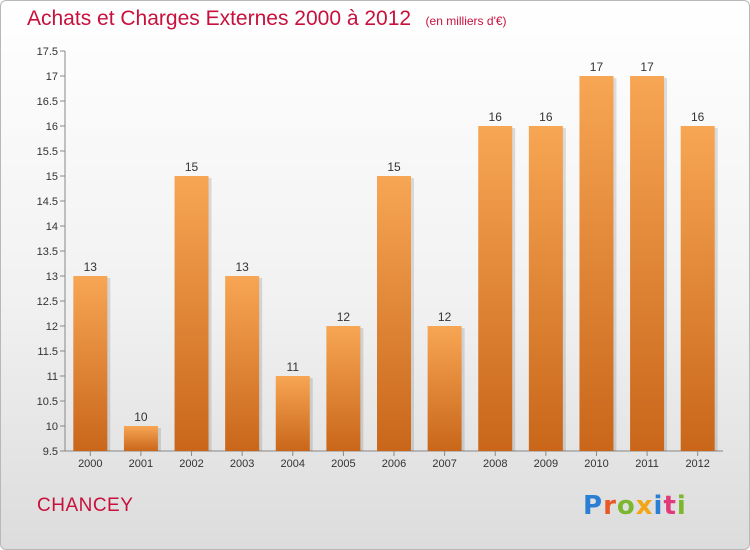  Describe the element at coordinates (47, 102) in the screenshot. I see `y-tick-label: 16.5` at that location.